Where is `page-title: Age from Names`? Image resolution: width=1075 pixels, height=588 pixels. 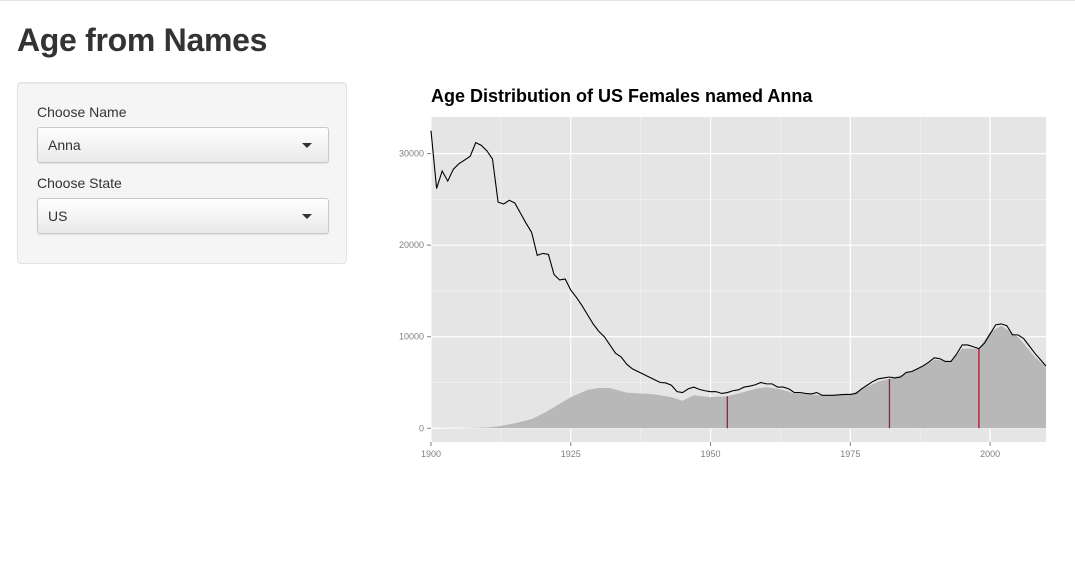
page-title: Age from Names is located at coordinates (142, 40).